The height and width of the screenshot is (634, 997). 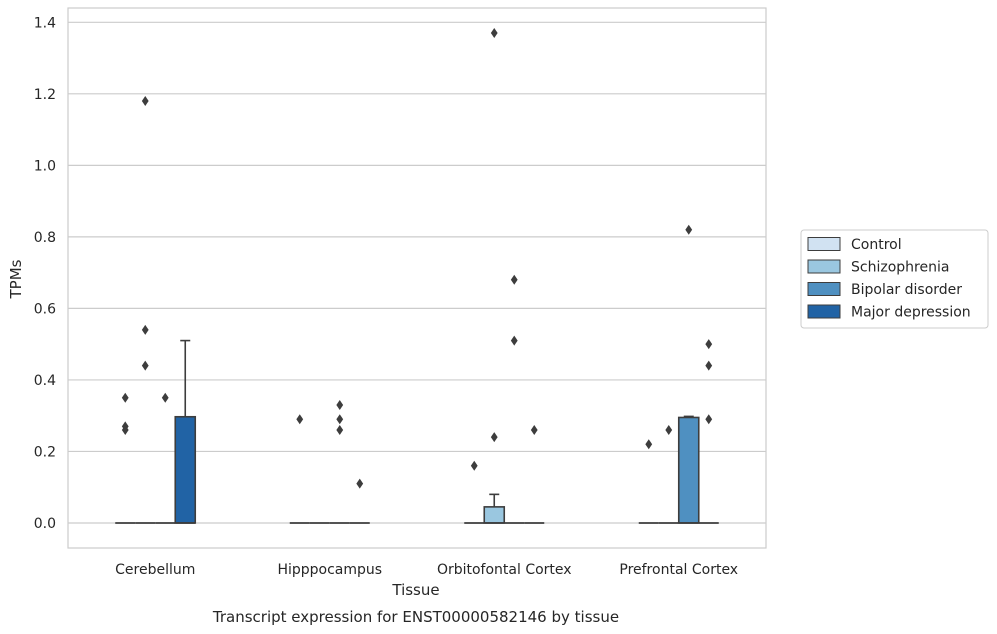 I want to click on y-tick-label: 0.0, so click(x=45, y=524).